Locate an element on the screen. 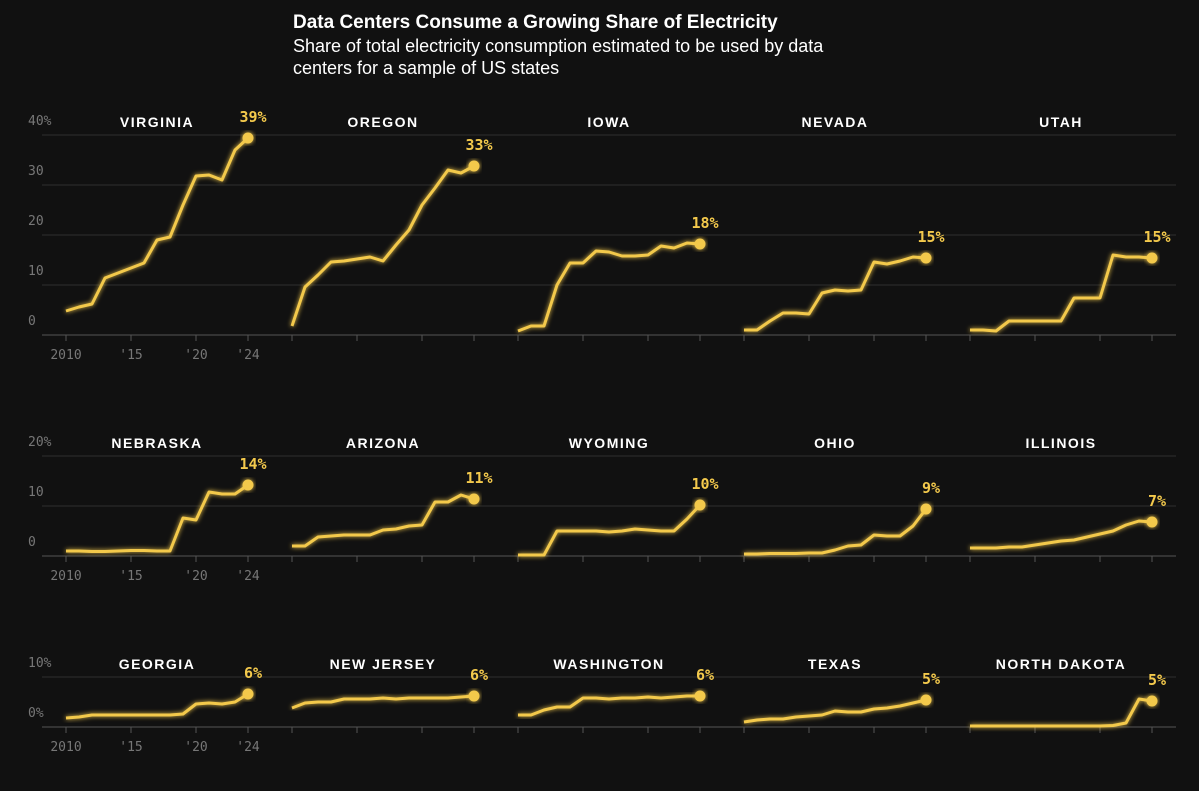 This screenshot has width=1199, height=791. panel-title: NEW JERSEY is located at coordinates (383, 664).